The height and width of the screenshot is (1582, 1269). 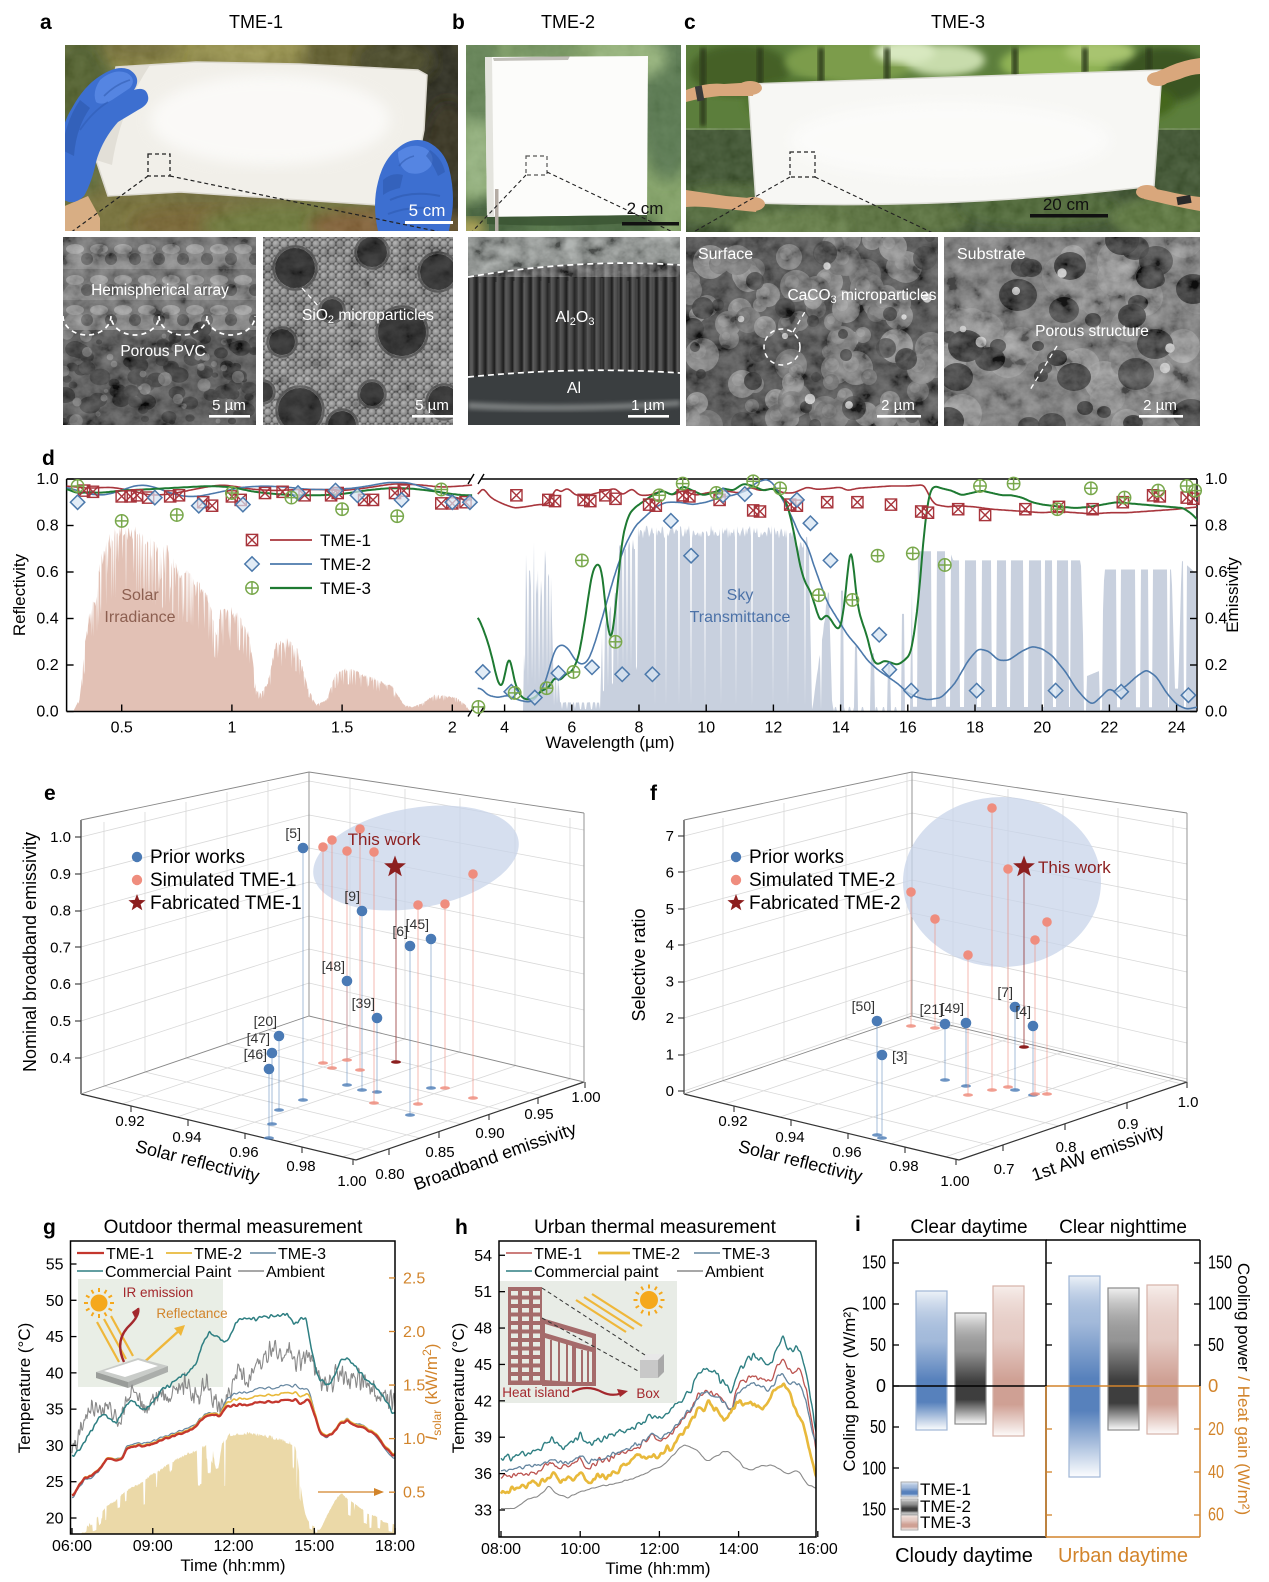 What do you see at coordinates (739, 1549) in the screenshot?
I see `svg-text: 14:00` at bounding box center [739, 1549].